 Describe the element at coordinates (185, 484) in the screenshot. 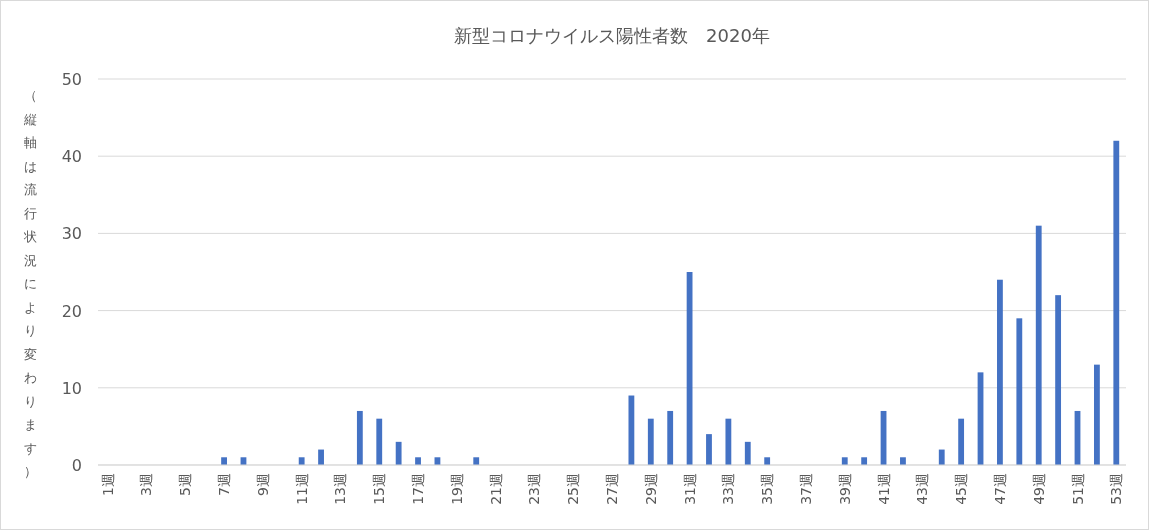

I see `x-tick-label: 5週` at that location.